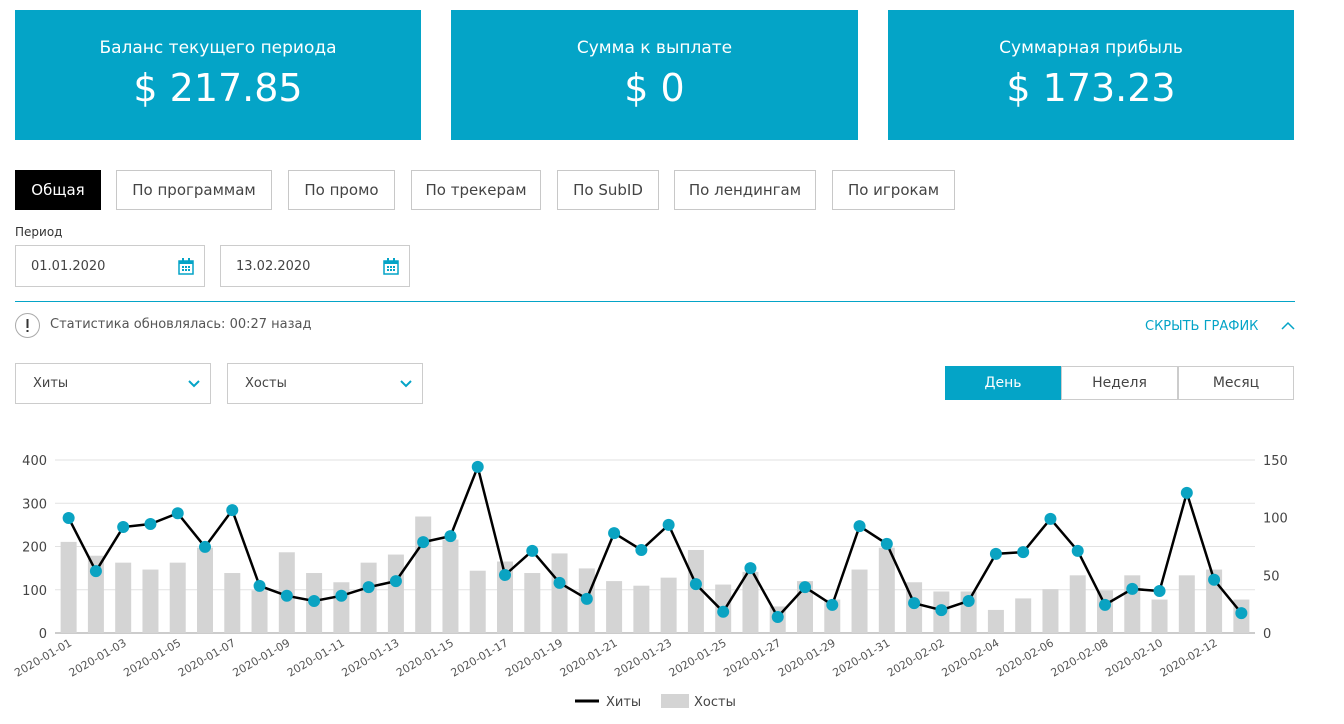 The height and width of the screenshot is (724, 1344). I want to click on range-button: Месяц, so click(1236, 383).